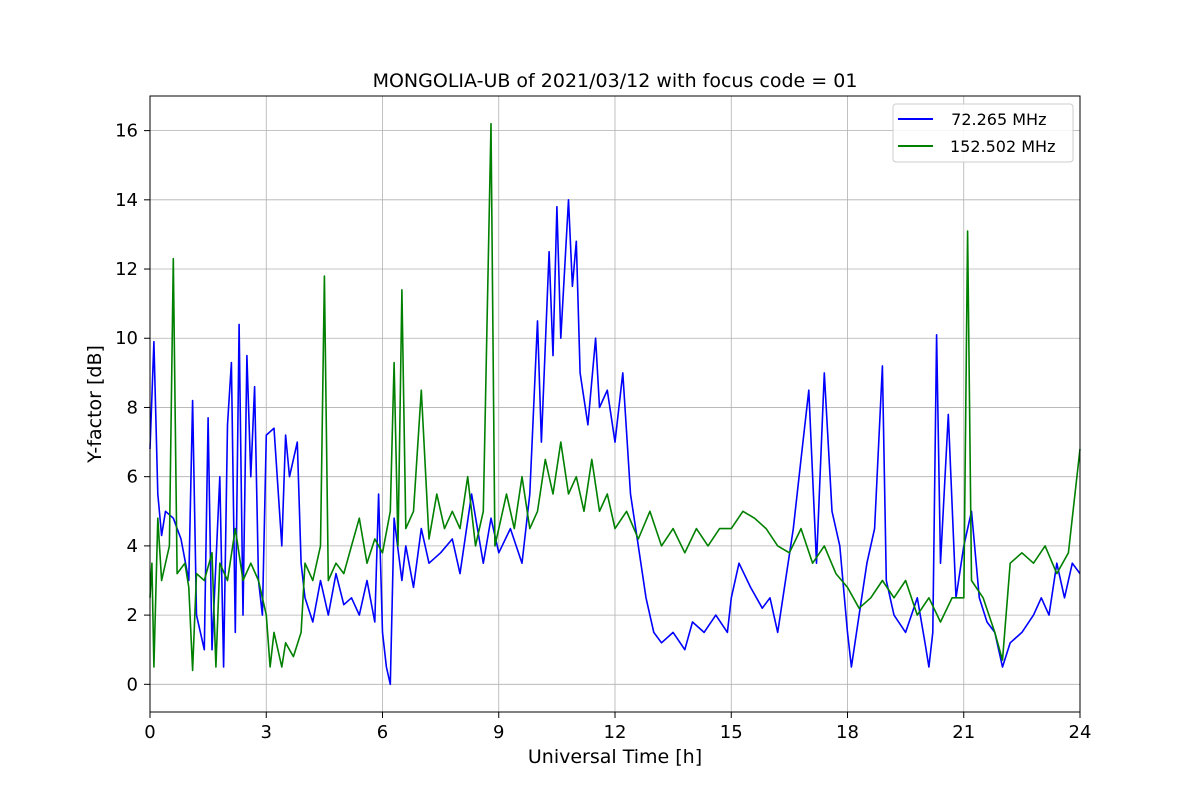 This screenshot has height=800, width=1200. I want to click on y-tick-label: 14, so click(126, 200).